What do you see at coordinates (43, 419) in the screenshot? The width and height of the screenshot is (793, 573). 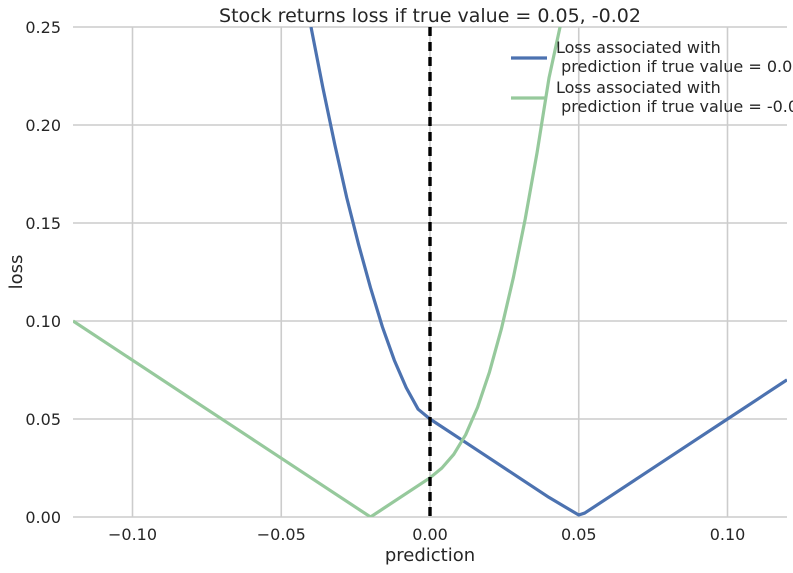 I see `y-tick-label: 0.05` at bounding box center [43, 419].